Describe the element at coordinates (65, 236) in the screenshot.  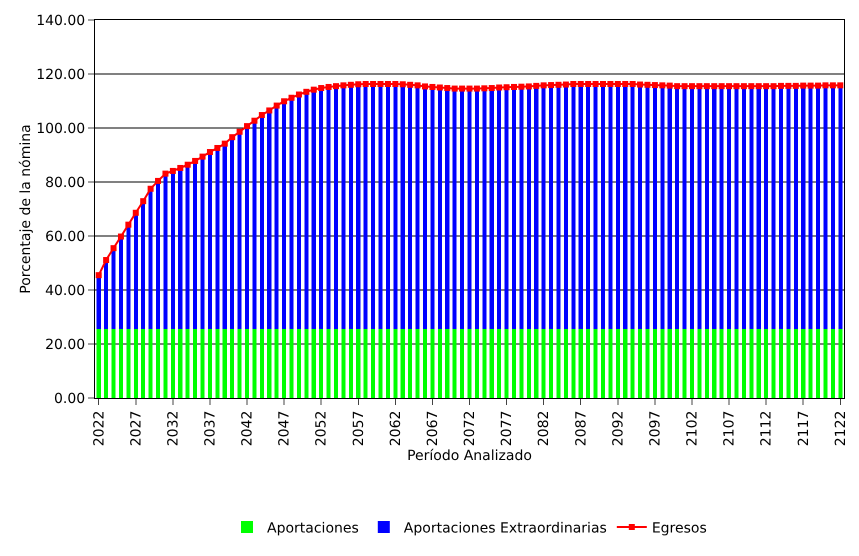
I see `y-tick-label: 60.00` at that location.